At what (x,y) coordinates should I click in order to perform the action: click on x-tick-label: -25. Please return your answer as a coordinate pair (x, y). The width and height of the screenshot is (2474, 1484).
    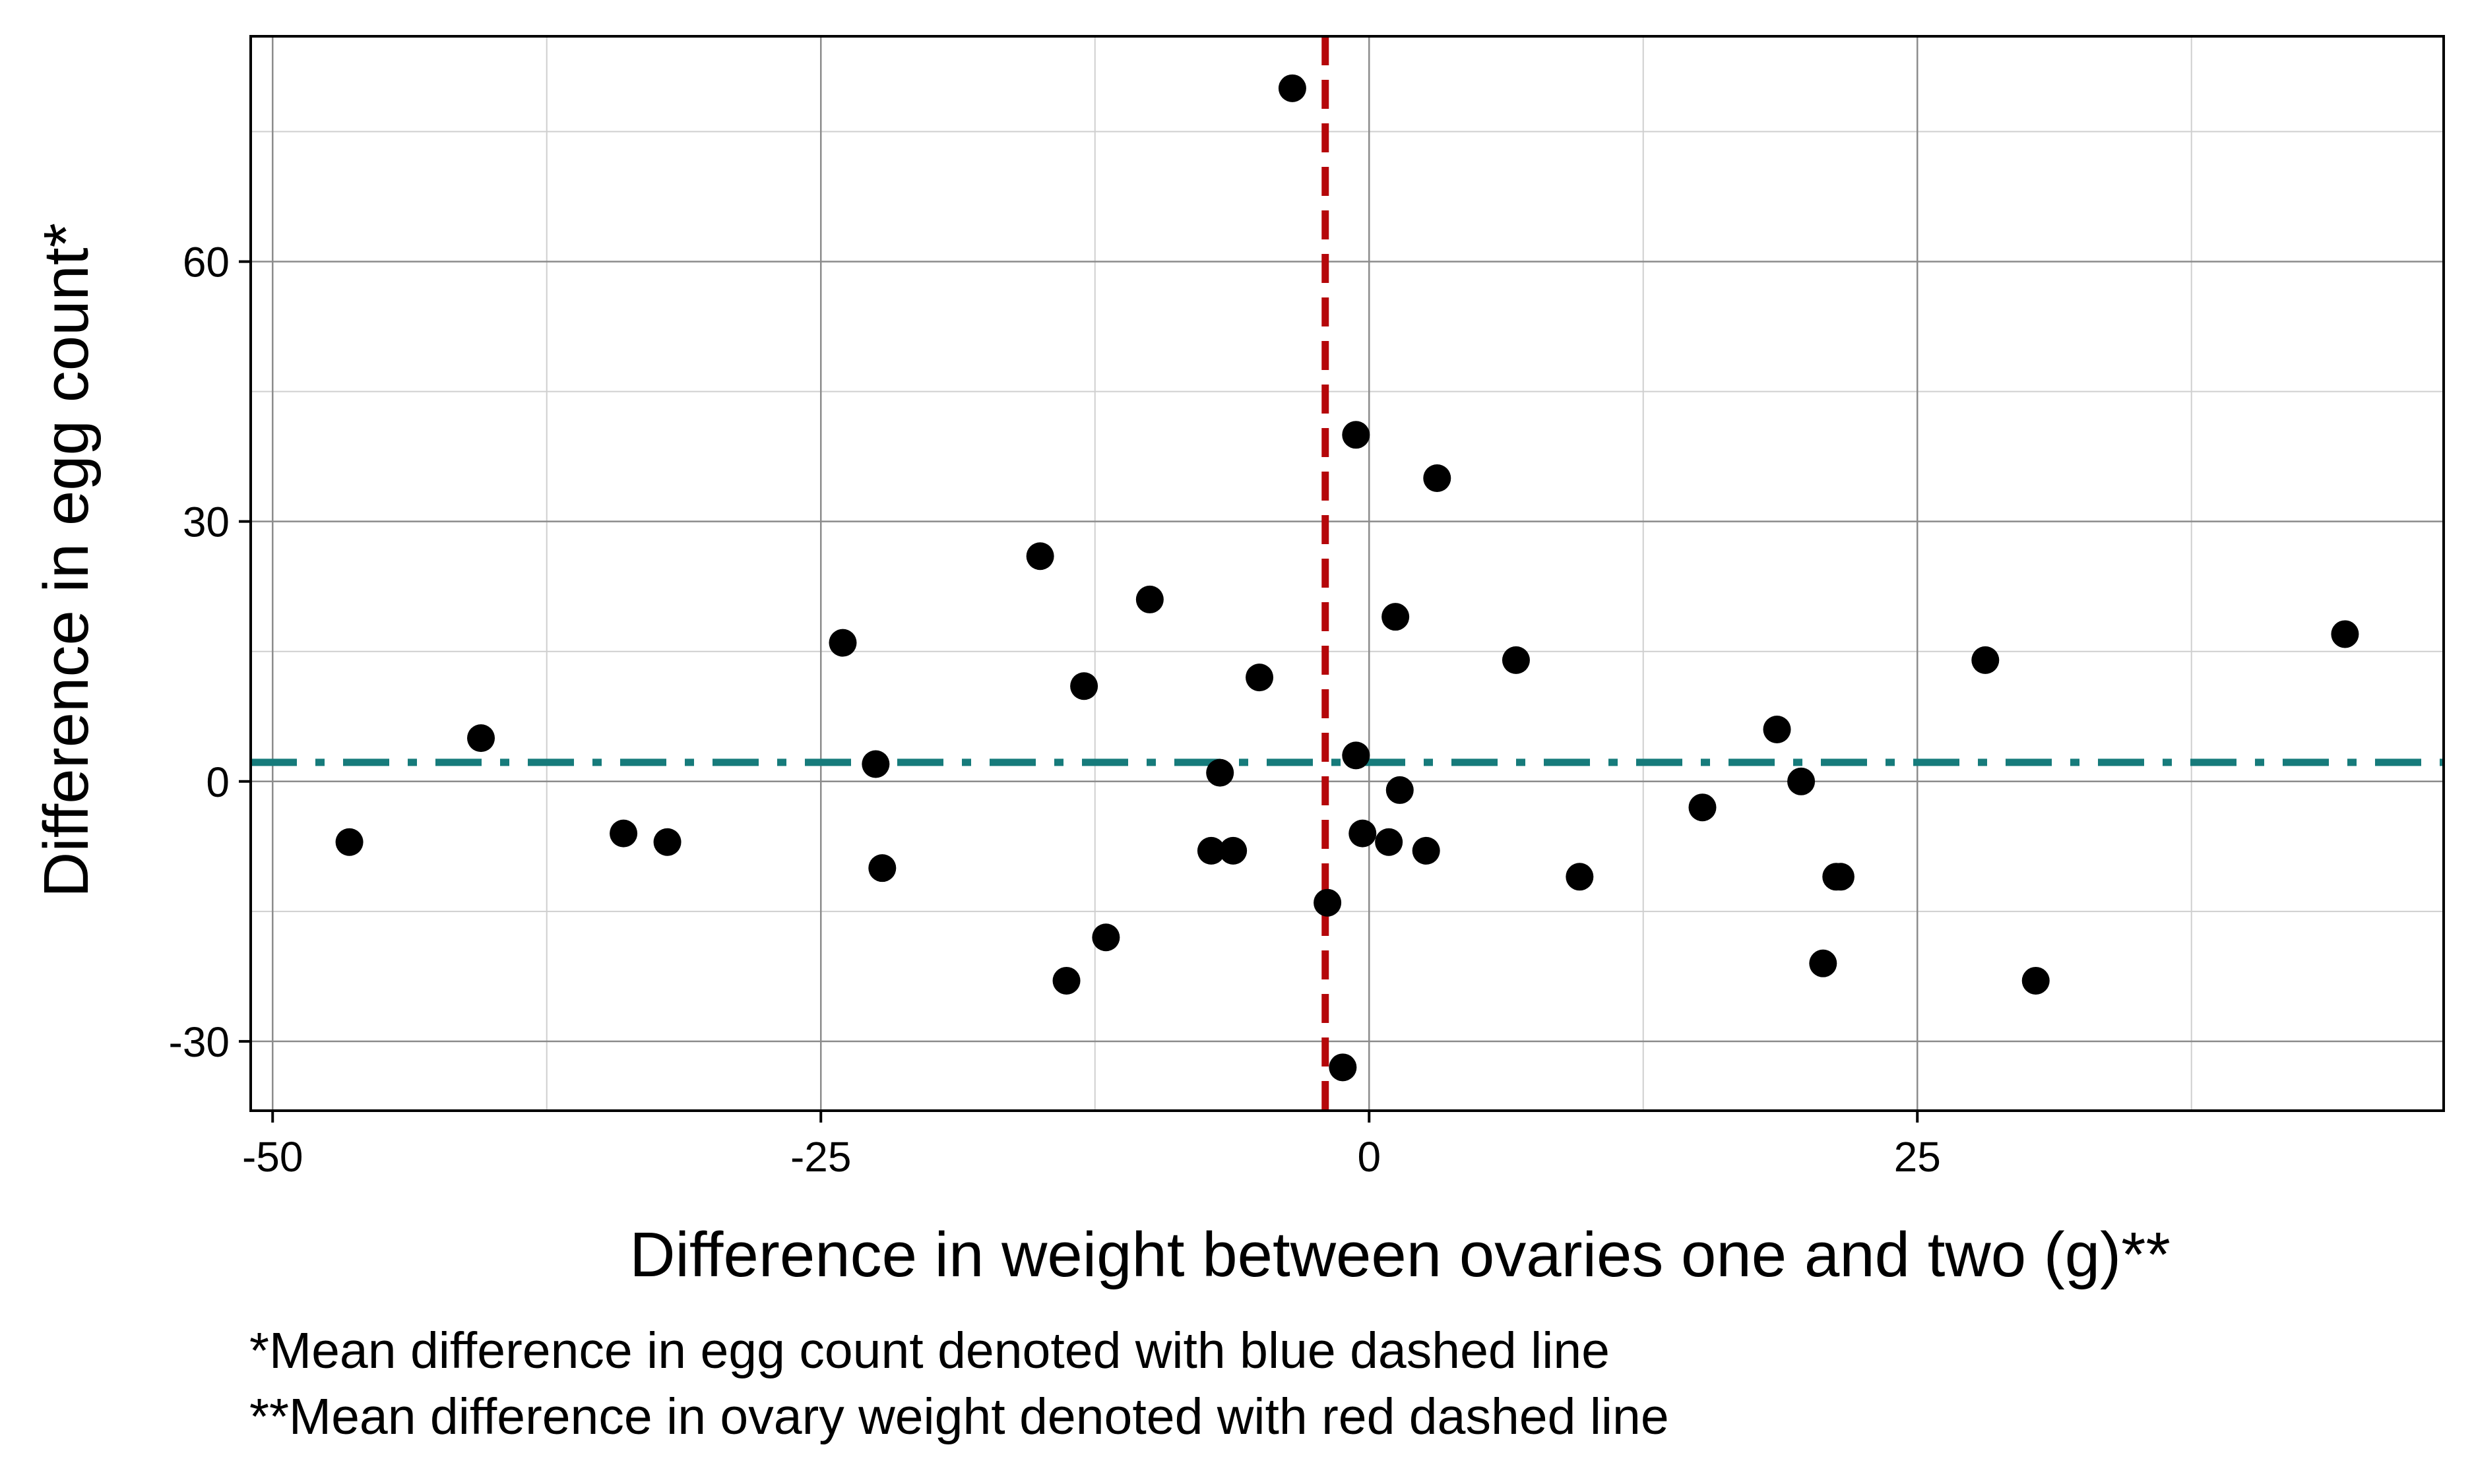
    Looking at the image, I should click on (821, 1157).